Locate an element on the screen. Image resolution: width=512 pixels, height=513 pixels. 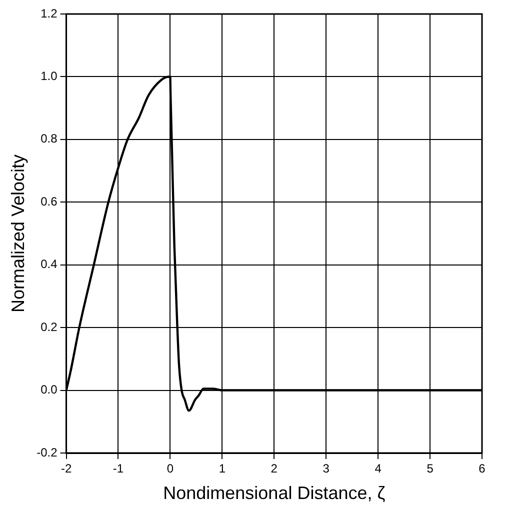
x-tick-label: 6 is located at coordinates (482, 469).